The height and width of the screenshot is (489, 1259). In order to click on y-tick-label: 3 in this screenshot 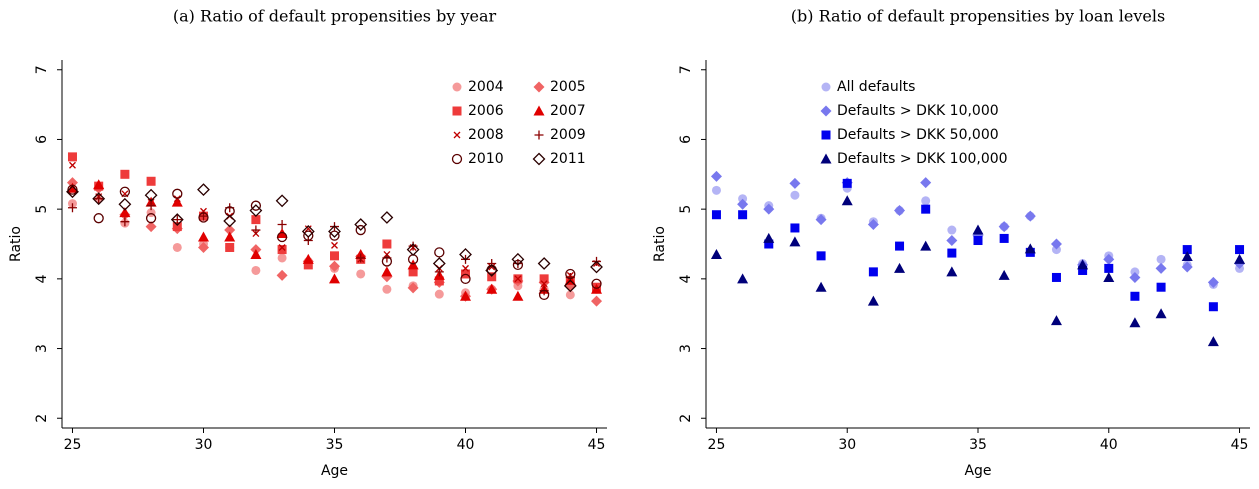, I will do `click(42, 348)`.